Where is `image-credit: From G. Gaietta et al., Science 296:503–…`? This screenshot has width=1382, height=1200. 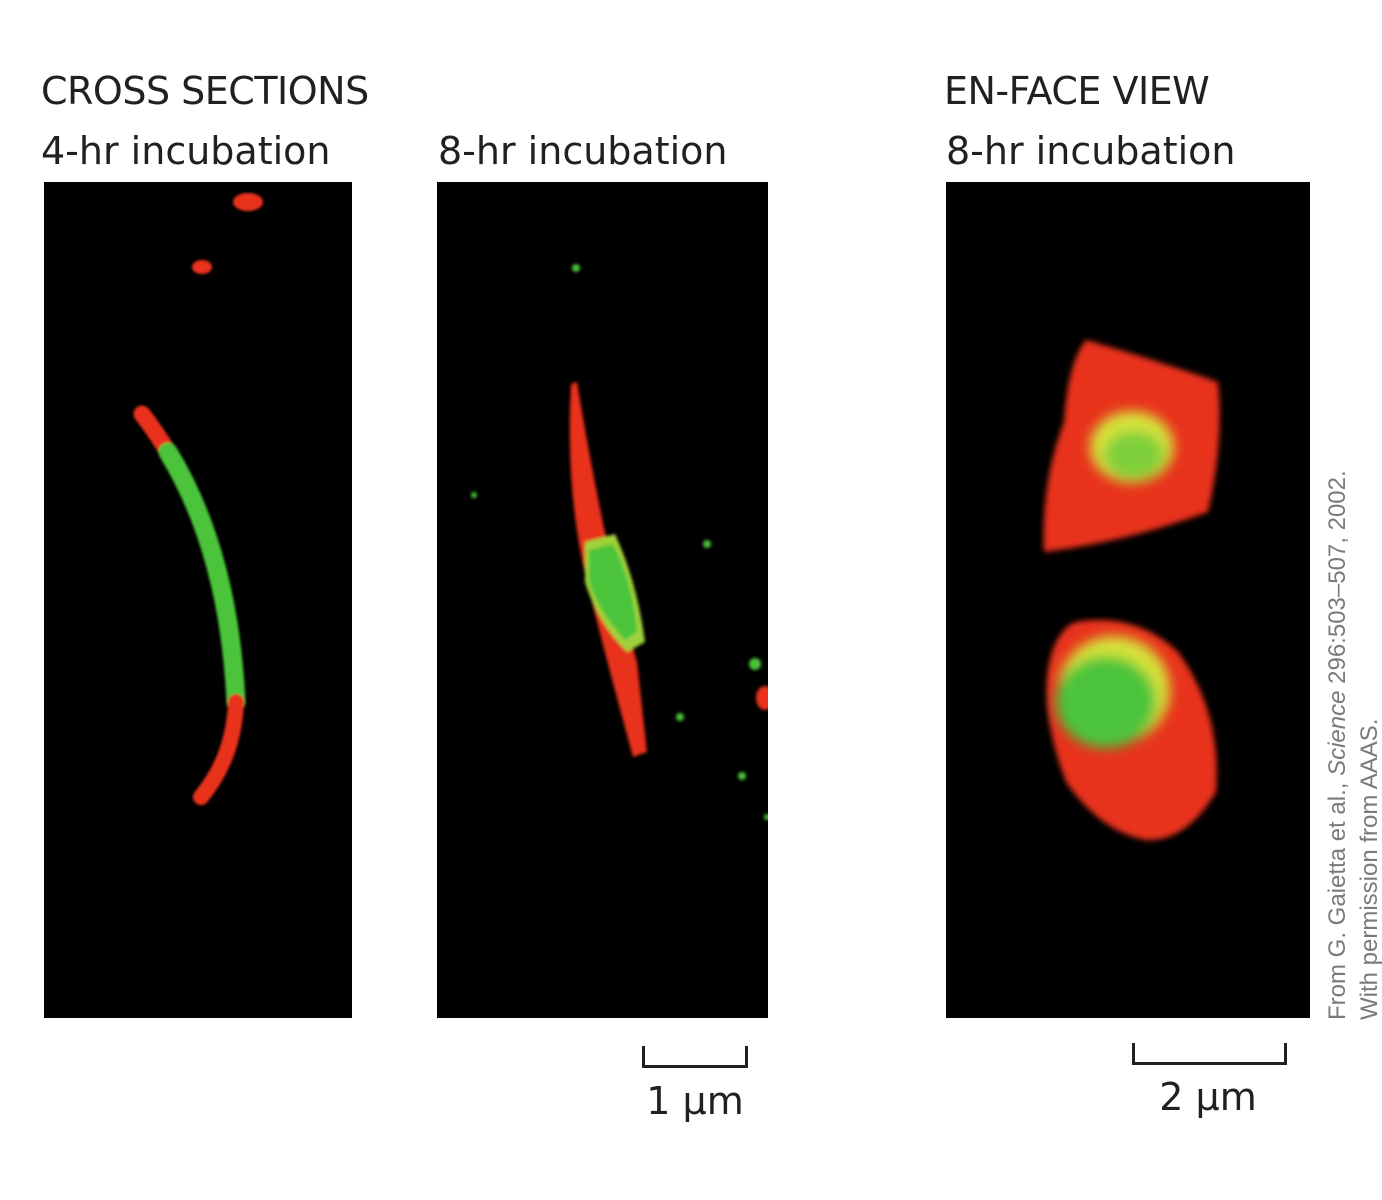
image-credit: From G. Gaietta et al., Science 296:503–… is located at coordinates (1352, 745).